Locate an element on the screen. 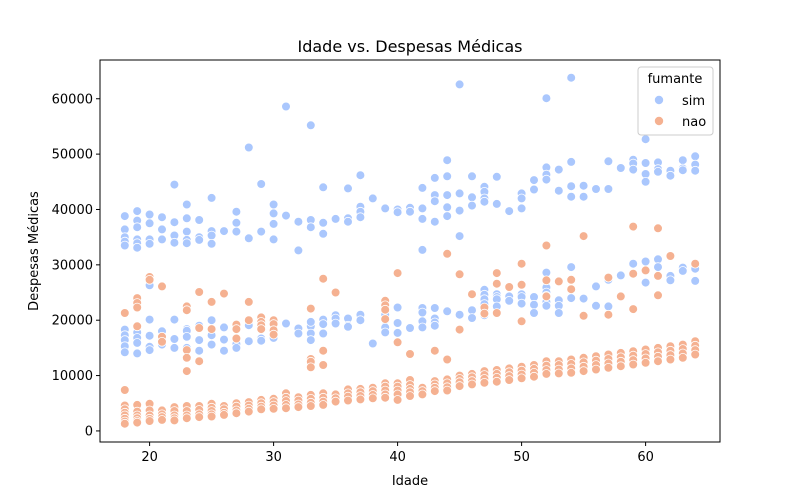 The height and width of the screenshot is (500, 800). y-tick-label: 60000 is located at coordinates (72, 99).